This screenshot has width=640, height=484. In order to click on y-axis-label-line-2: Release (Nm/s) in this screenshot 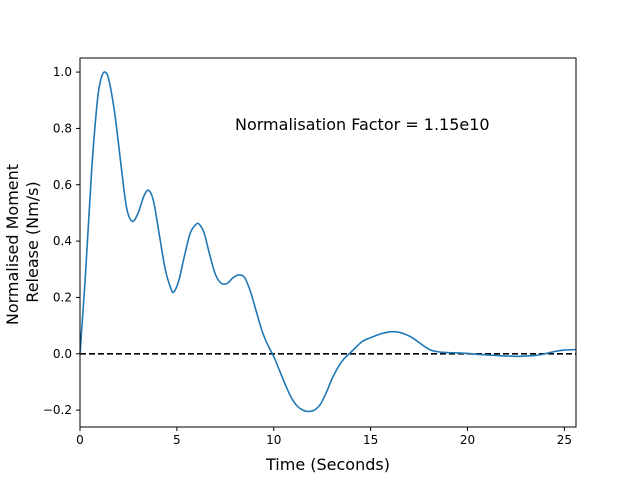, I will do `click(32, 241)`.